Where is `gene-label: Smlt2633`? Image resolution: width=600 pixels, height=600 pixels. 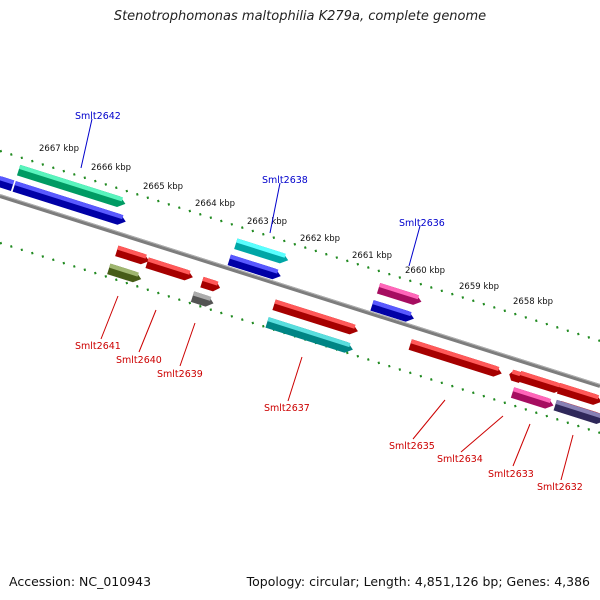
gene-label: Smlt2633 is located at coordinates (511, 474).